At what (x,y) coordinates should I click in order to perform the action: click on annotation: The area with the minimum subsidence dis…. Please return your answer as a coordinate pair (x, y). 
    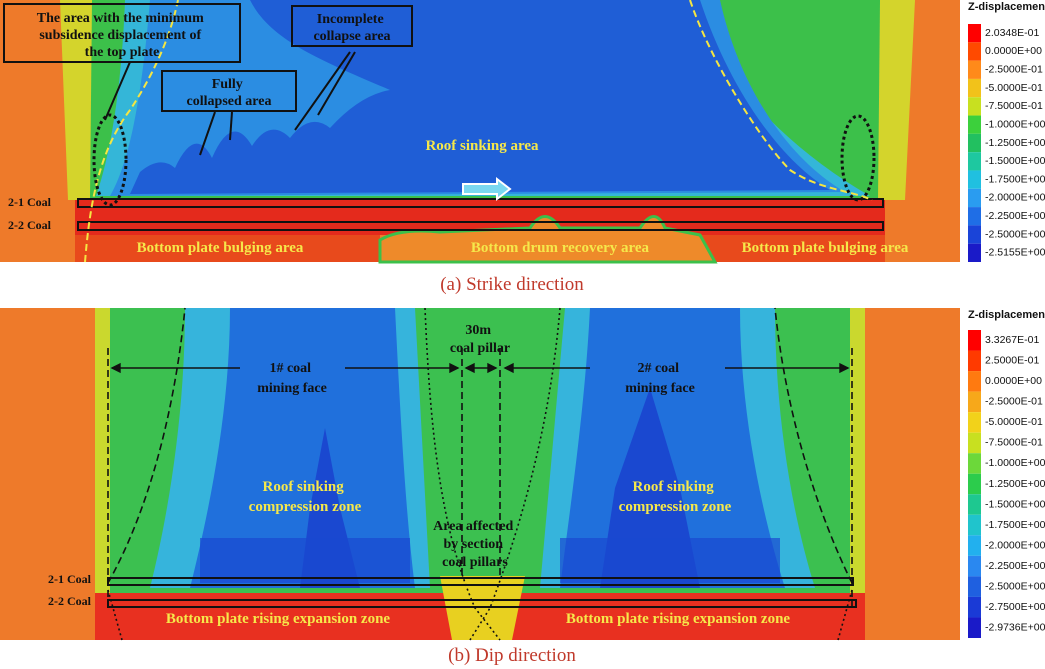
    Looking at the image, I should click on (122, 35).